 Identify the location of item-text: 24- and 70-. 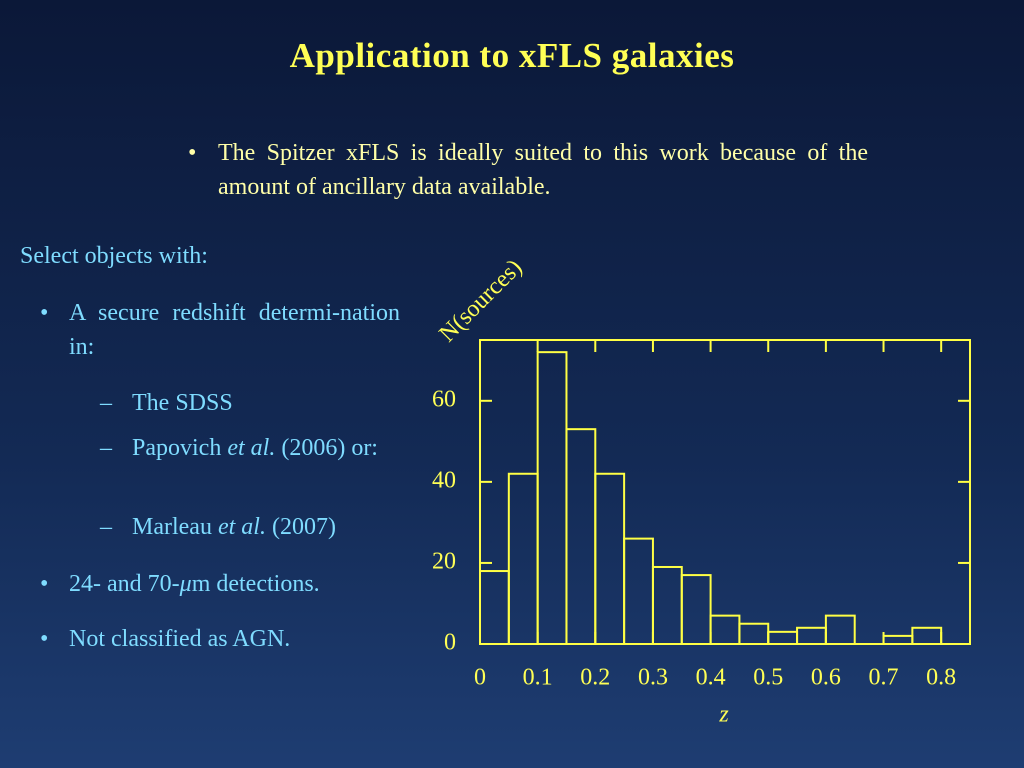
(124, 584).